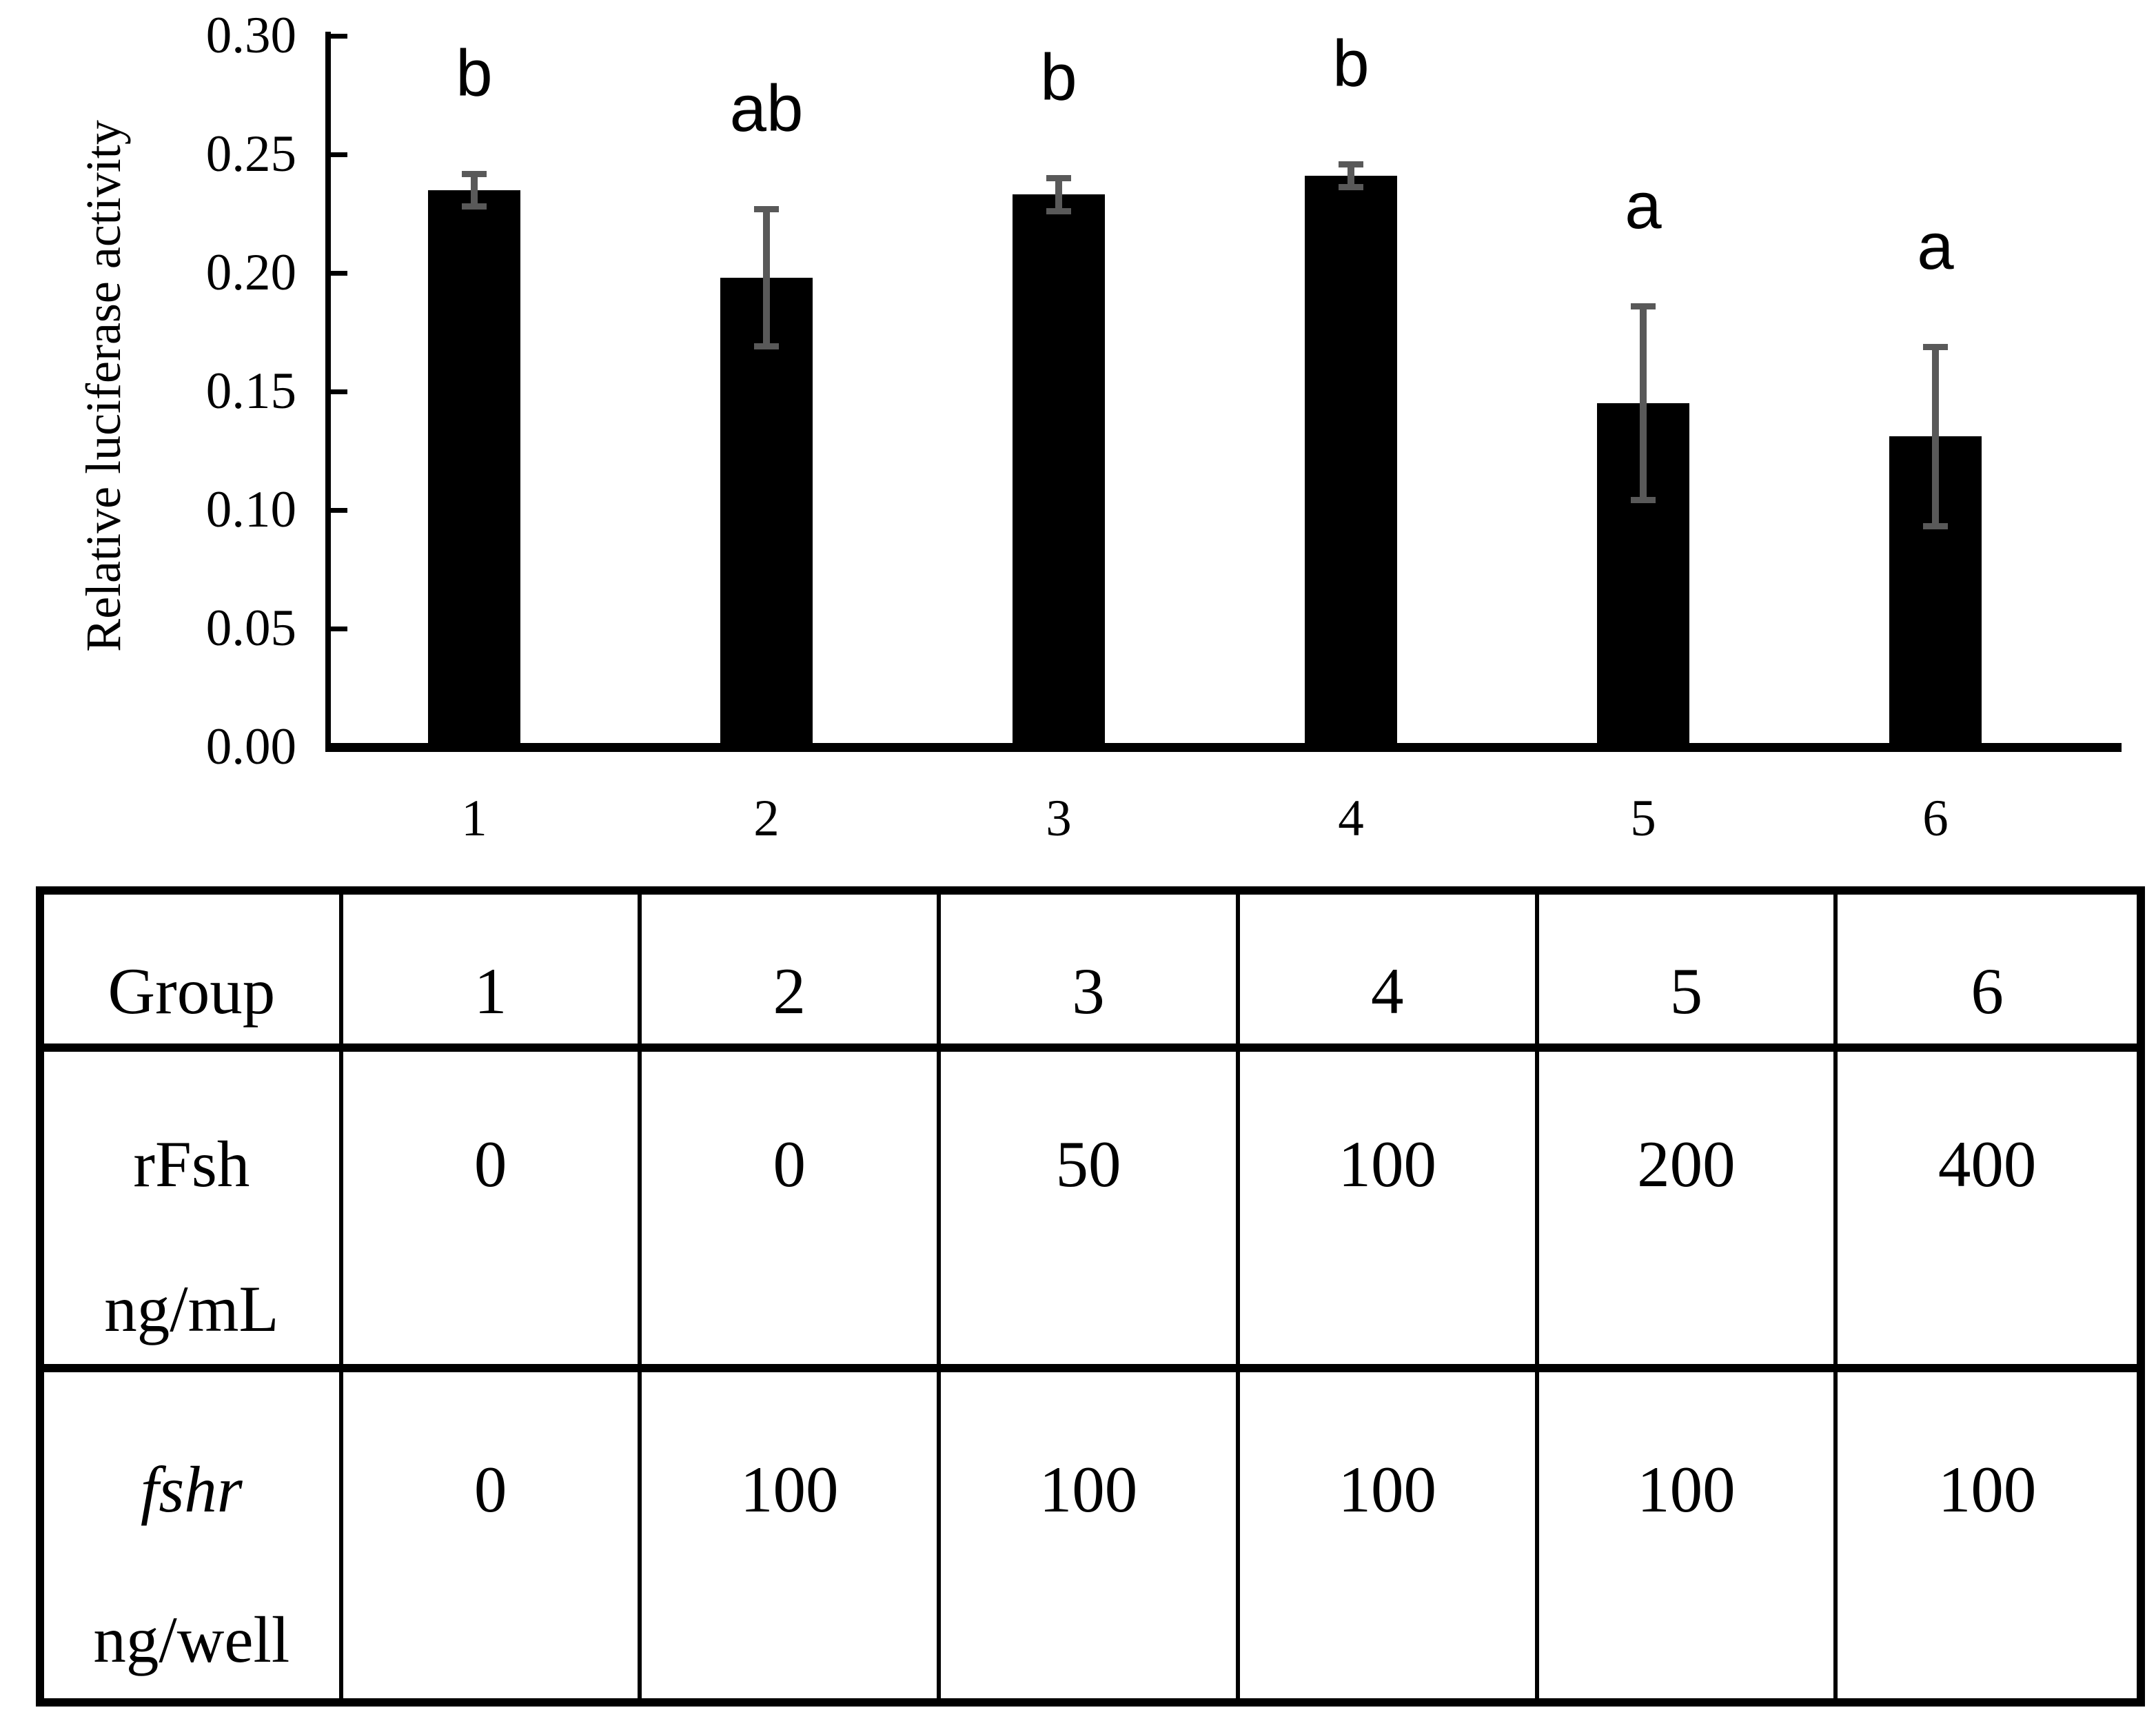 The image size is (2156, 1721). What do you see at coordinates (250, 154) in the screenshot?
I see `y-tick-label: 0.25` at bounding box center [250, 154].